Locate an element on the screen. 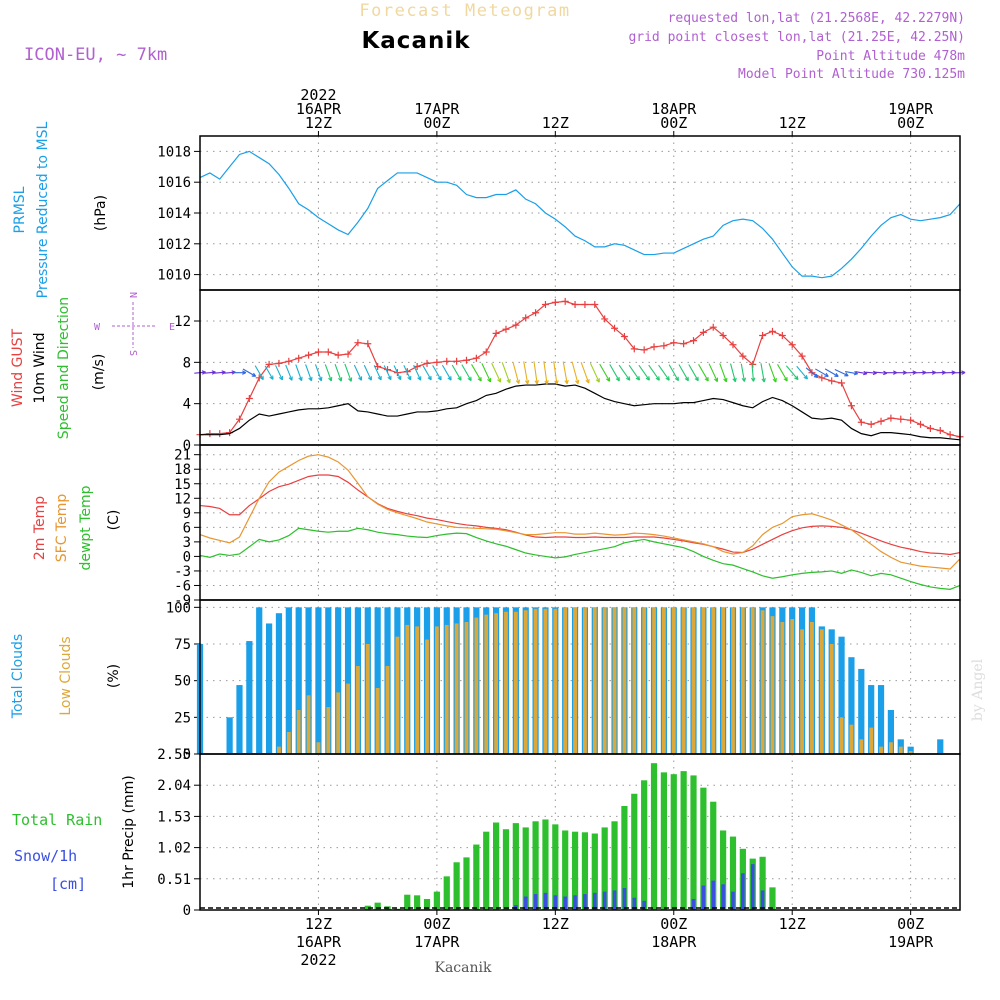 The image size is (1000, 1000). compass-n: N is located at coordinates (132, 295).